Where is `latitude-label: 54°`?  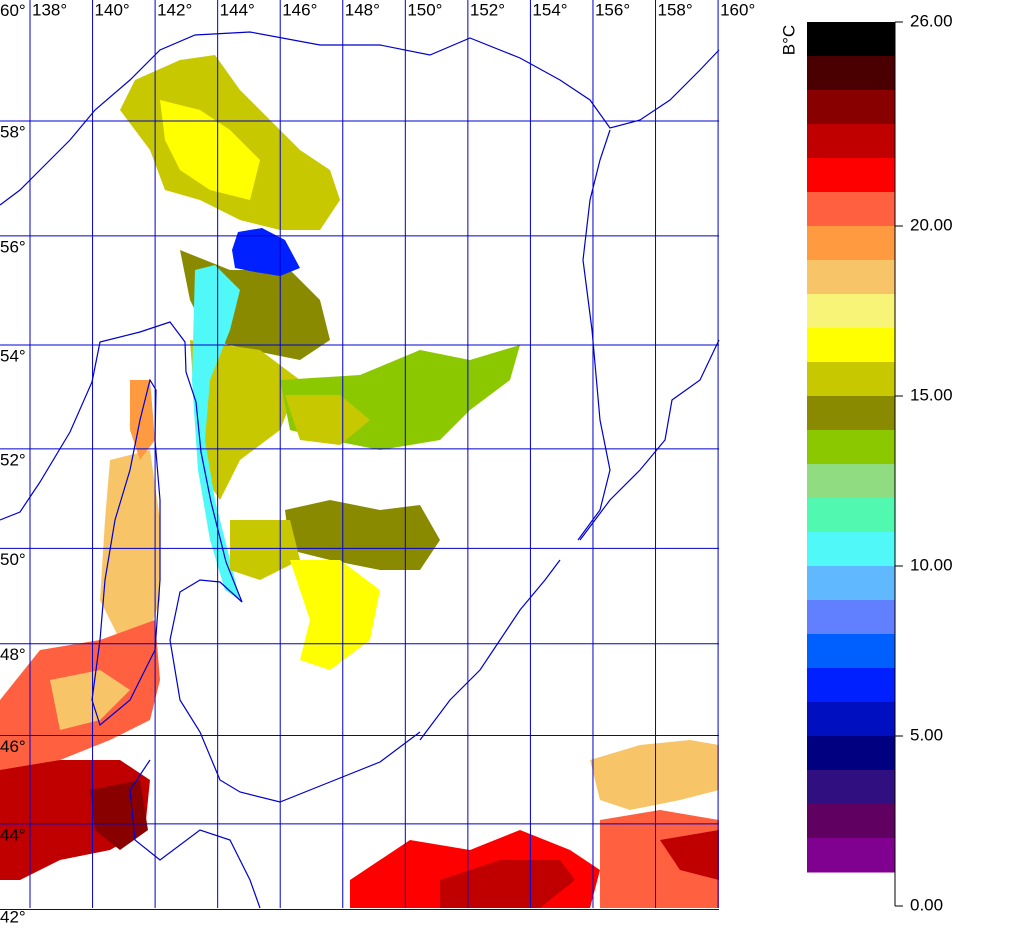
latitude-label: 54° is located at coordinates (13, 355).